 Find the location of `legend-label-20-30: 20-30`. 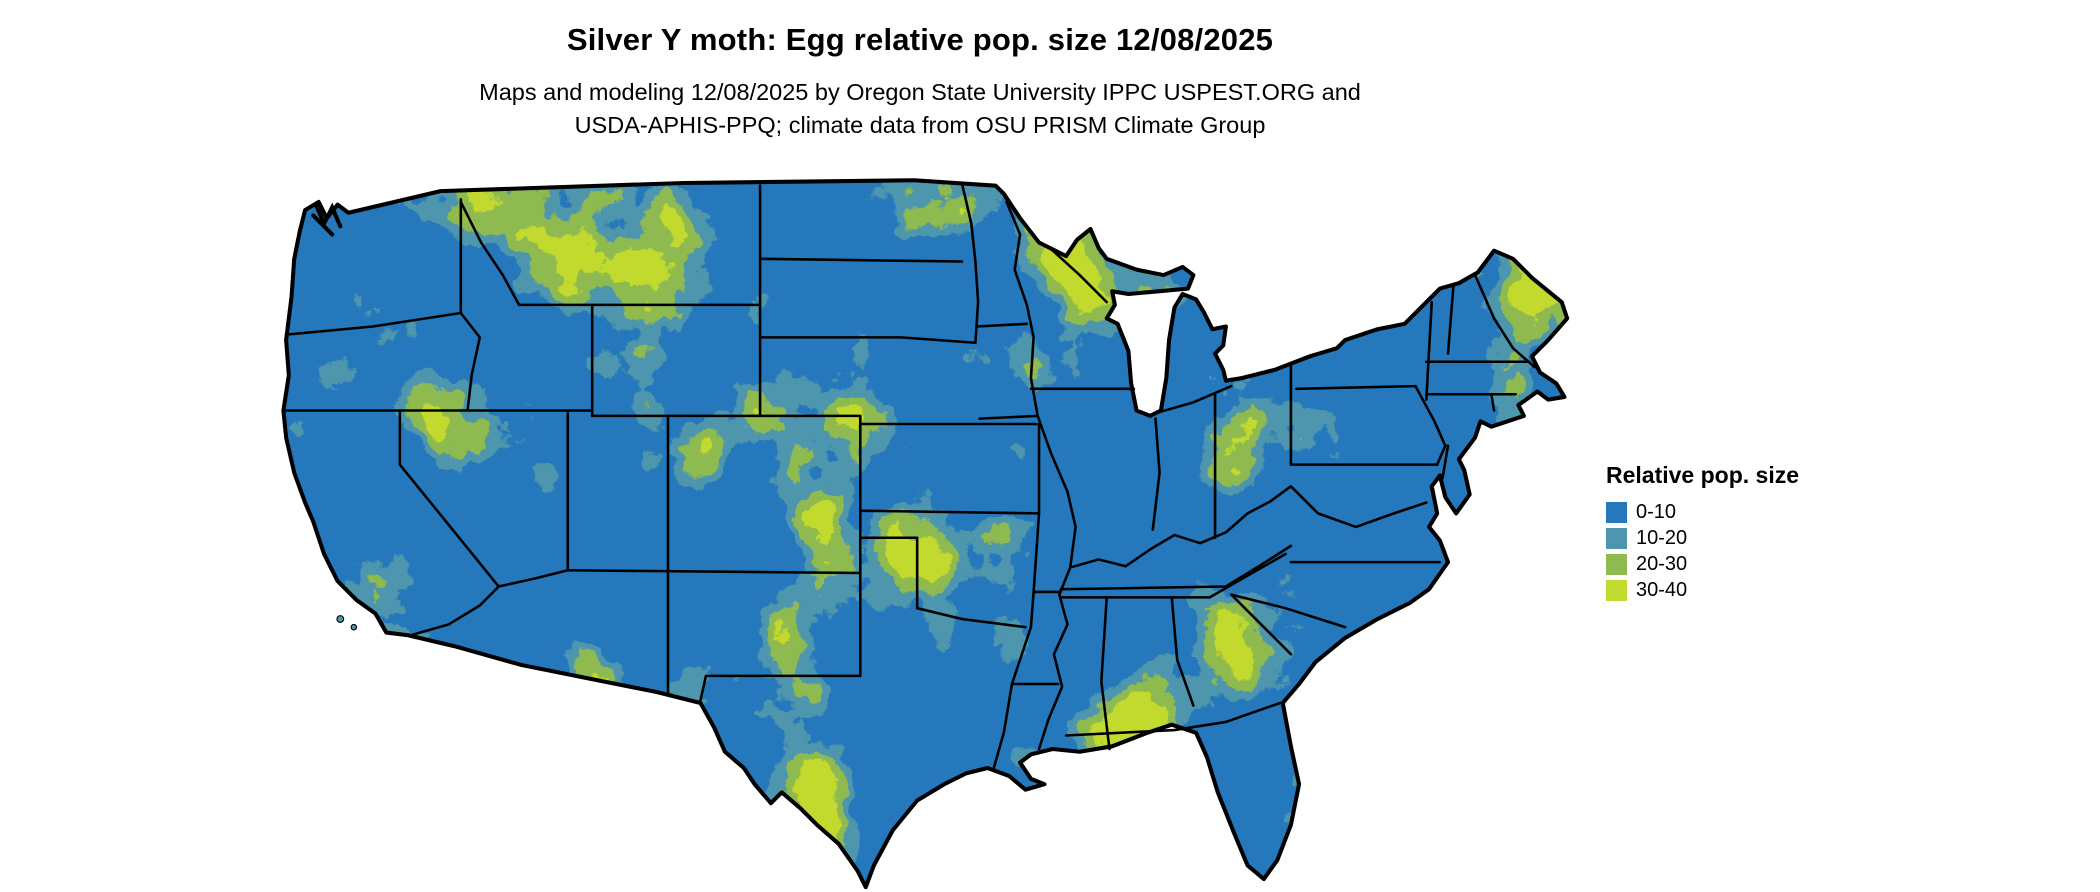

legend-label-20-30: 20-30 is located at coordinates (1662, 564).